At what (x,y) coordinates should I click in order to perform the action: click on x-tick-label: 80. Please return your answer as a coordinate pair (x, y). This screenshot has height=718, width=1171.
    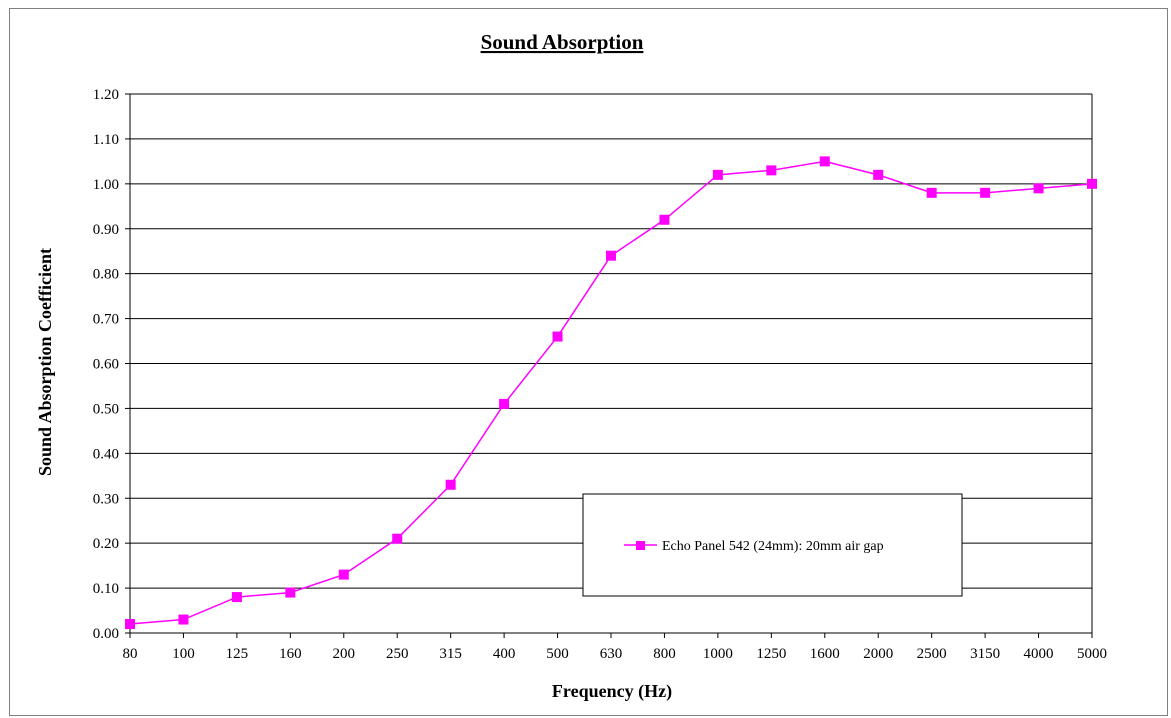
    Looking at the image, I should click on (130, 654).